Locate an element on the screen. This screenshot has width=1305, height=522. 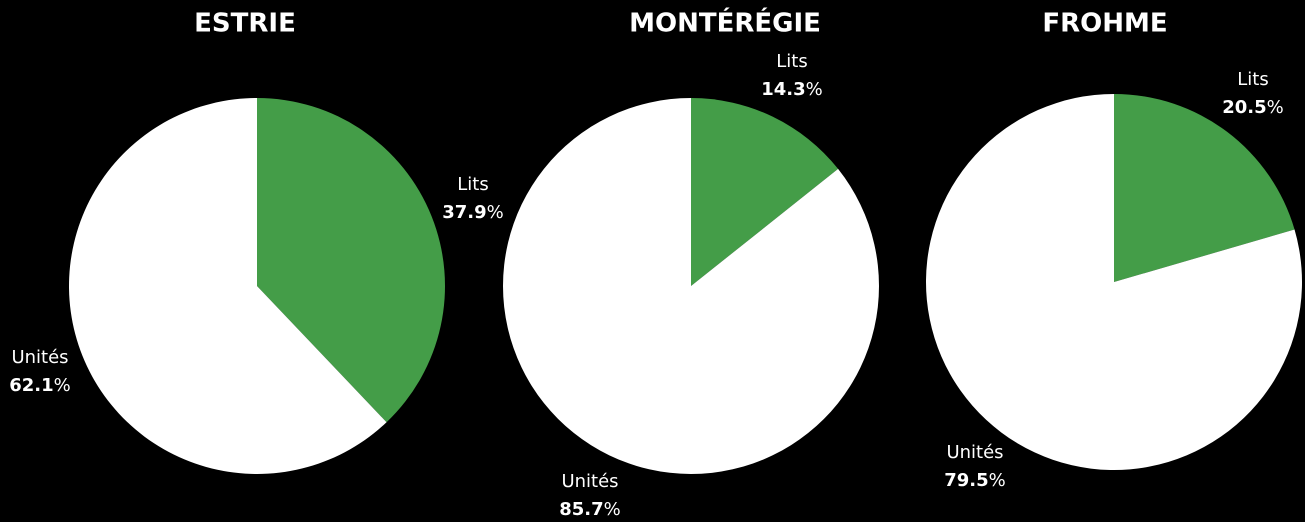
value-label: 37.9% is located at coordinates (473, 212).